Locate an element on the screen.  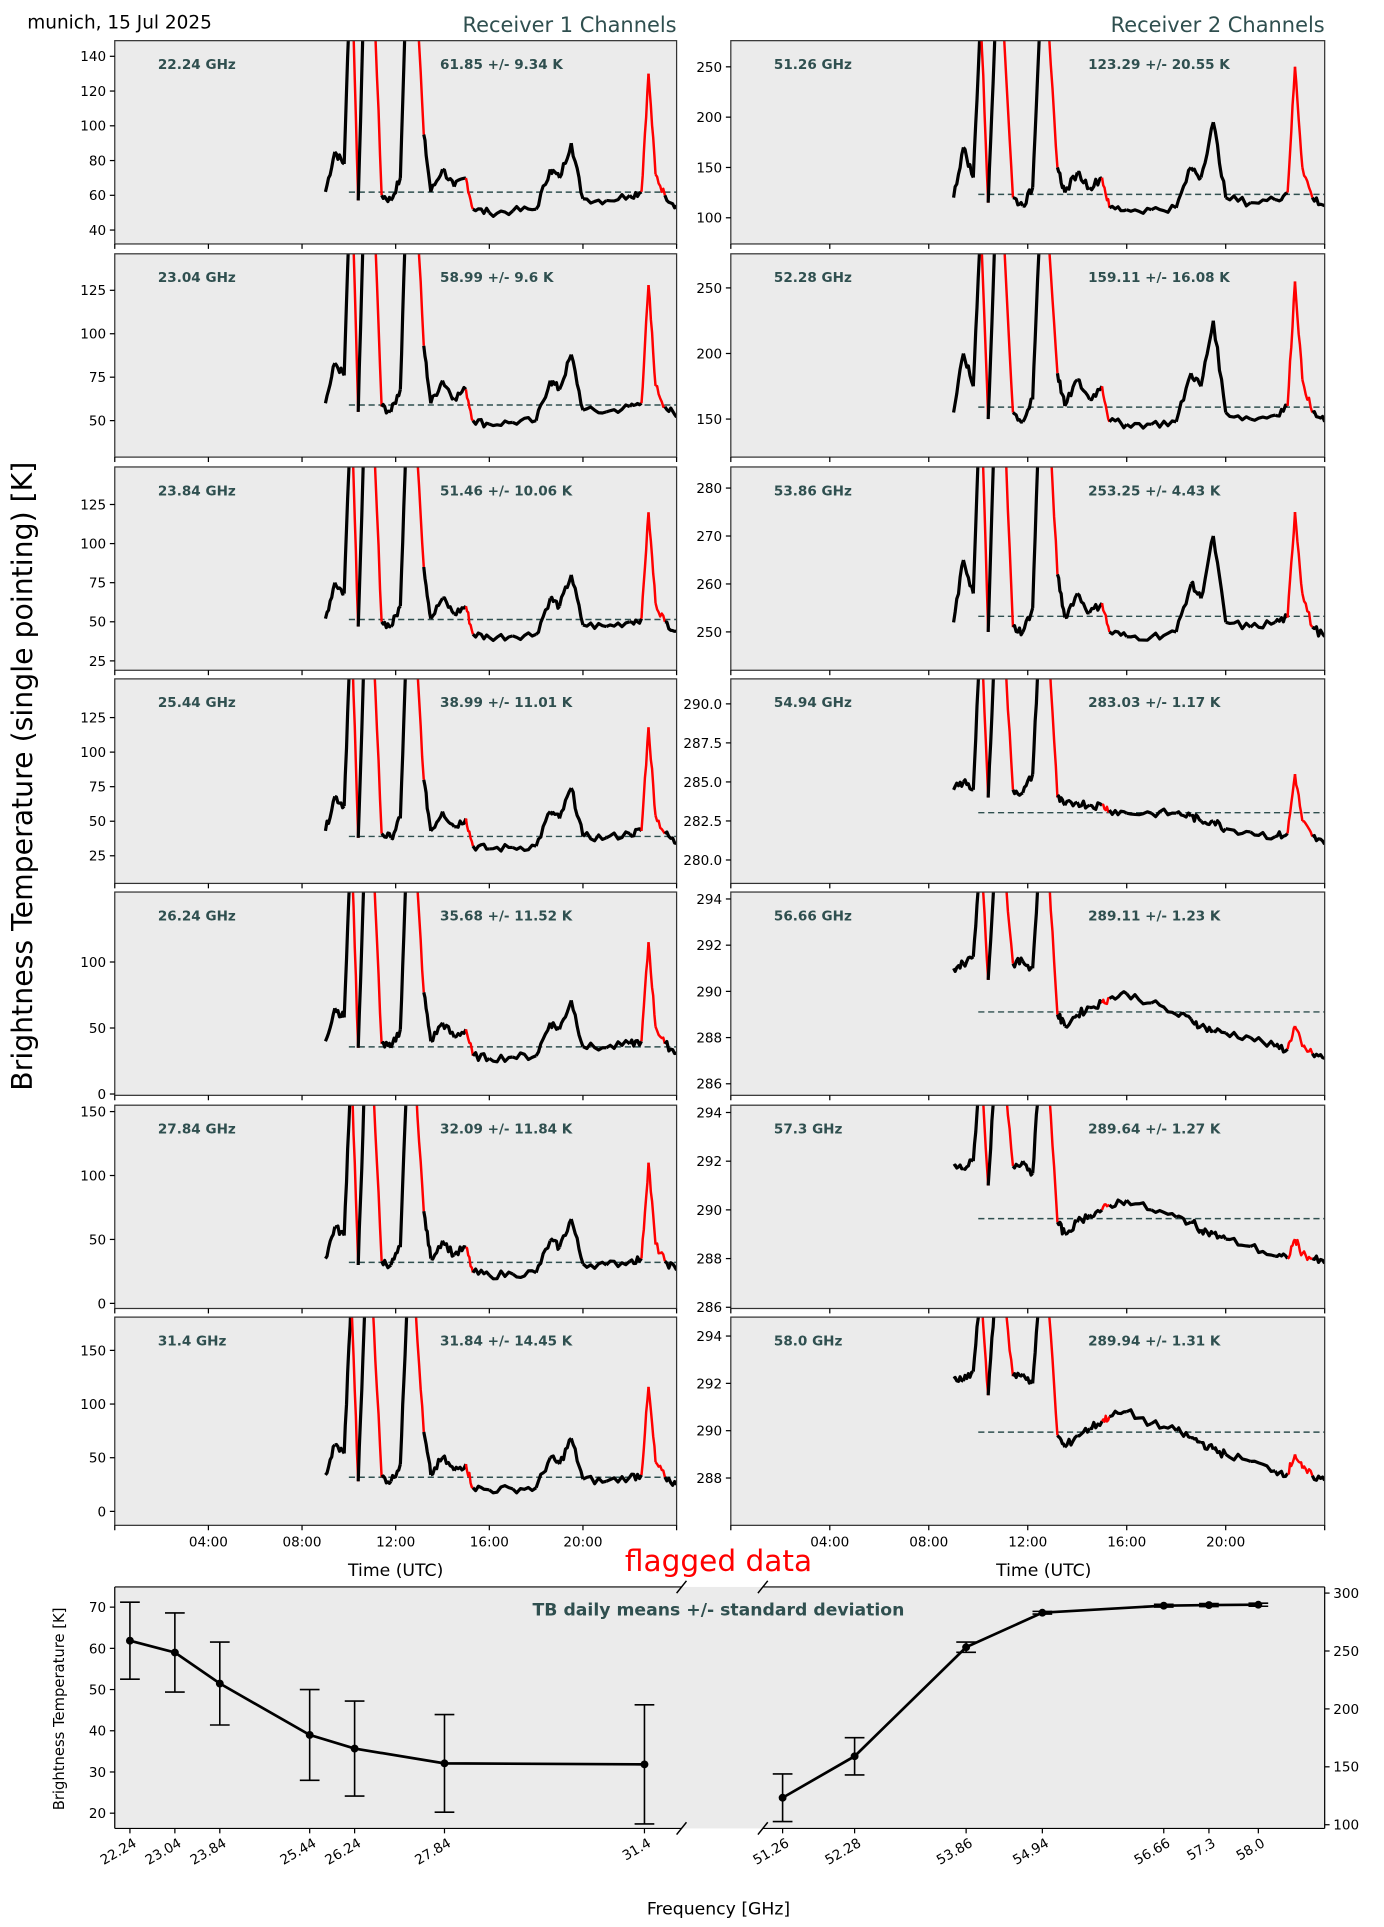
summary-xlabel: Frequency [GHz] is located at coordinates (718, 1910).